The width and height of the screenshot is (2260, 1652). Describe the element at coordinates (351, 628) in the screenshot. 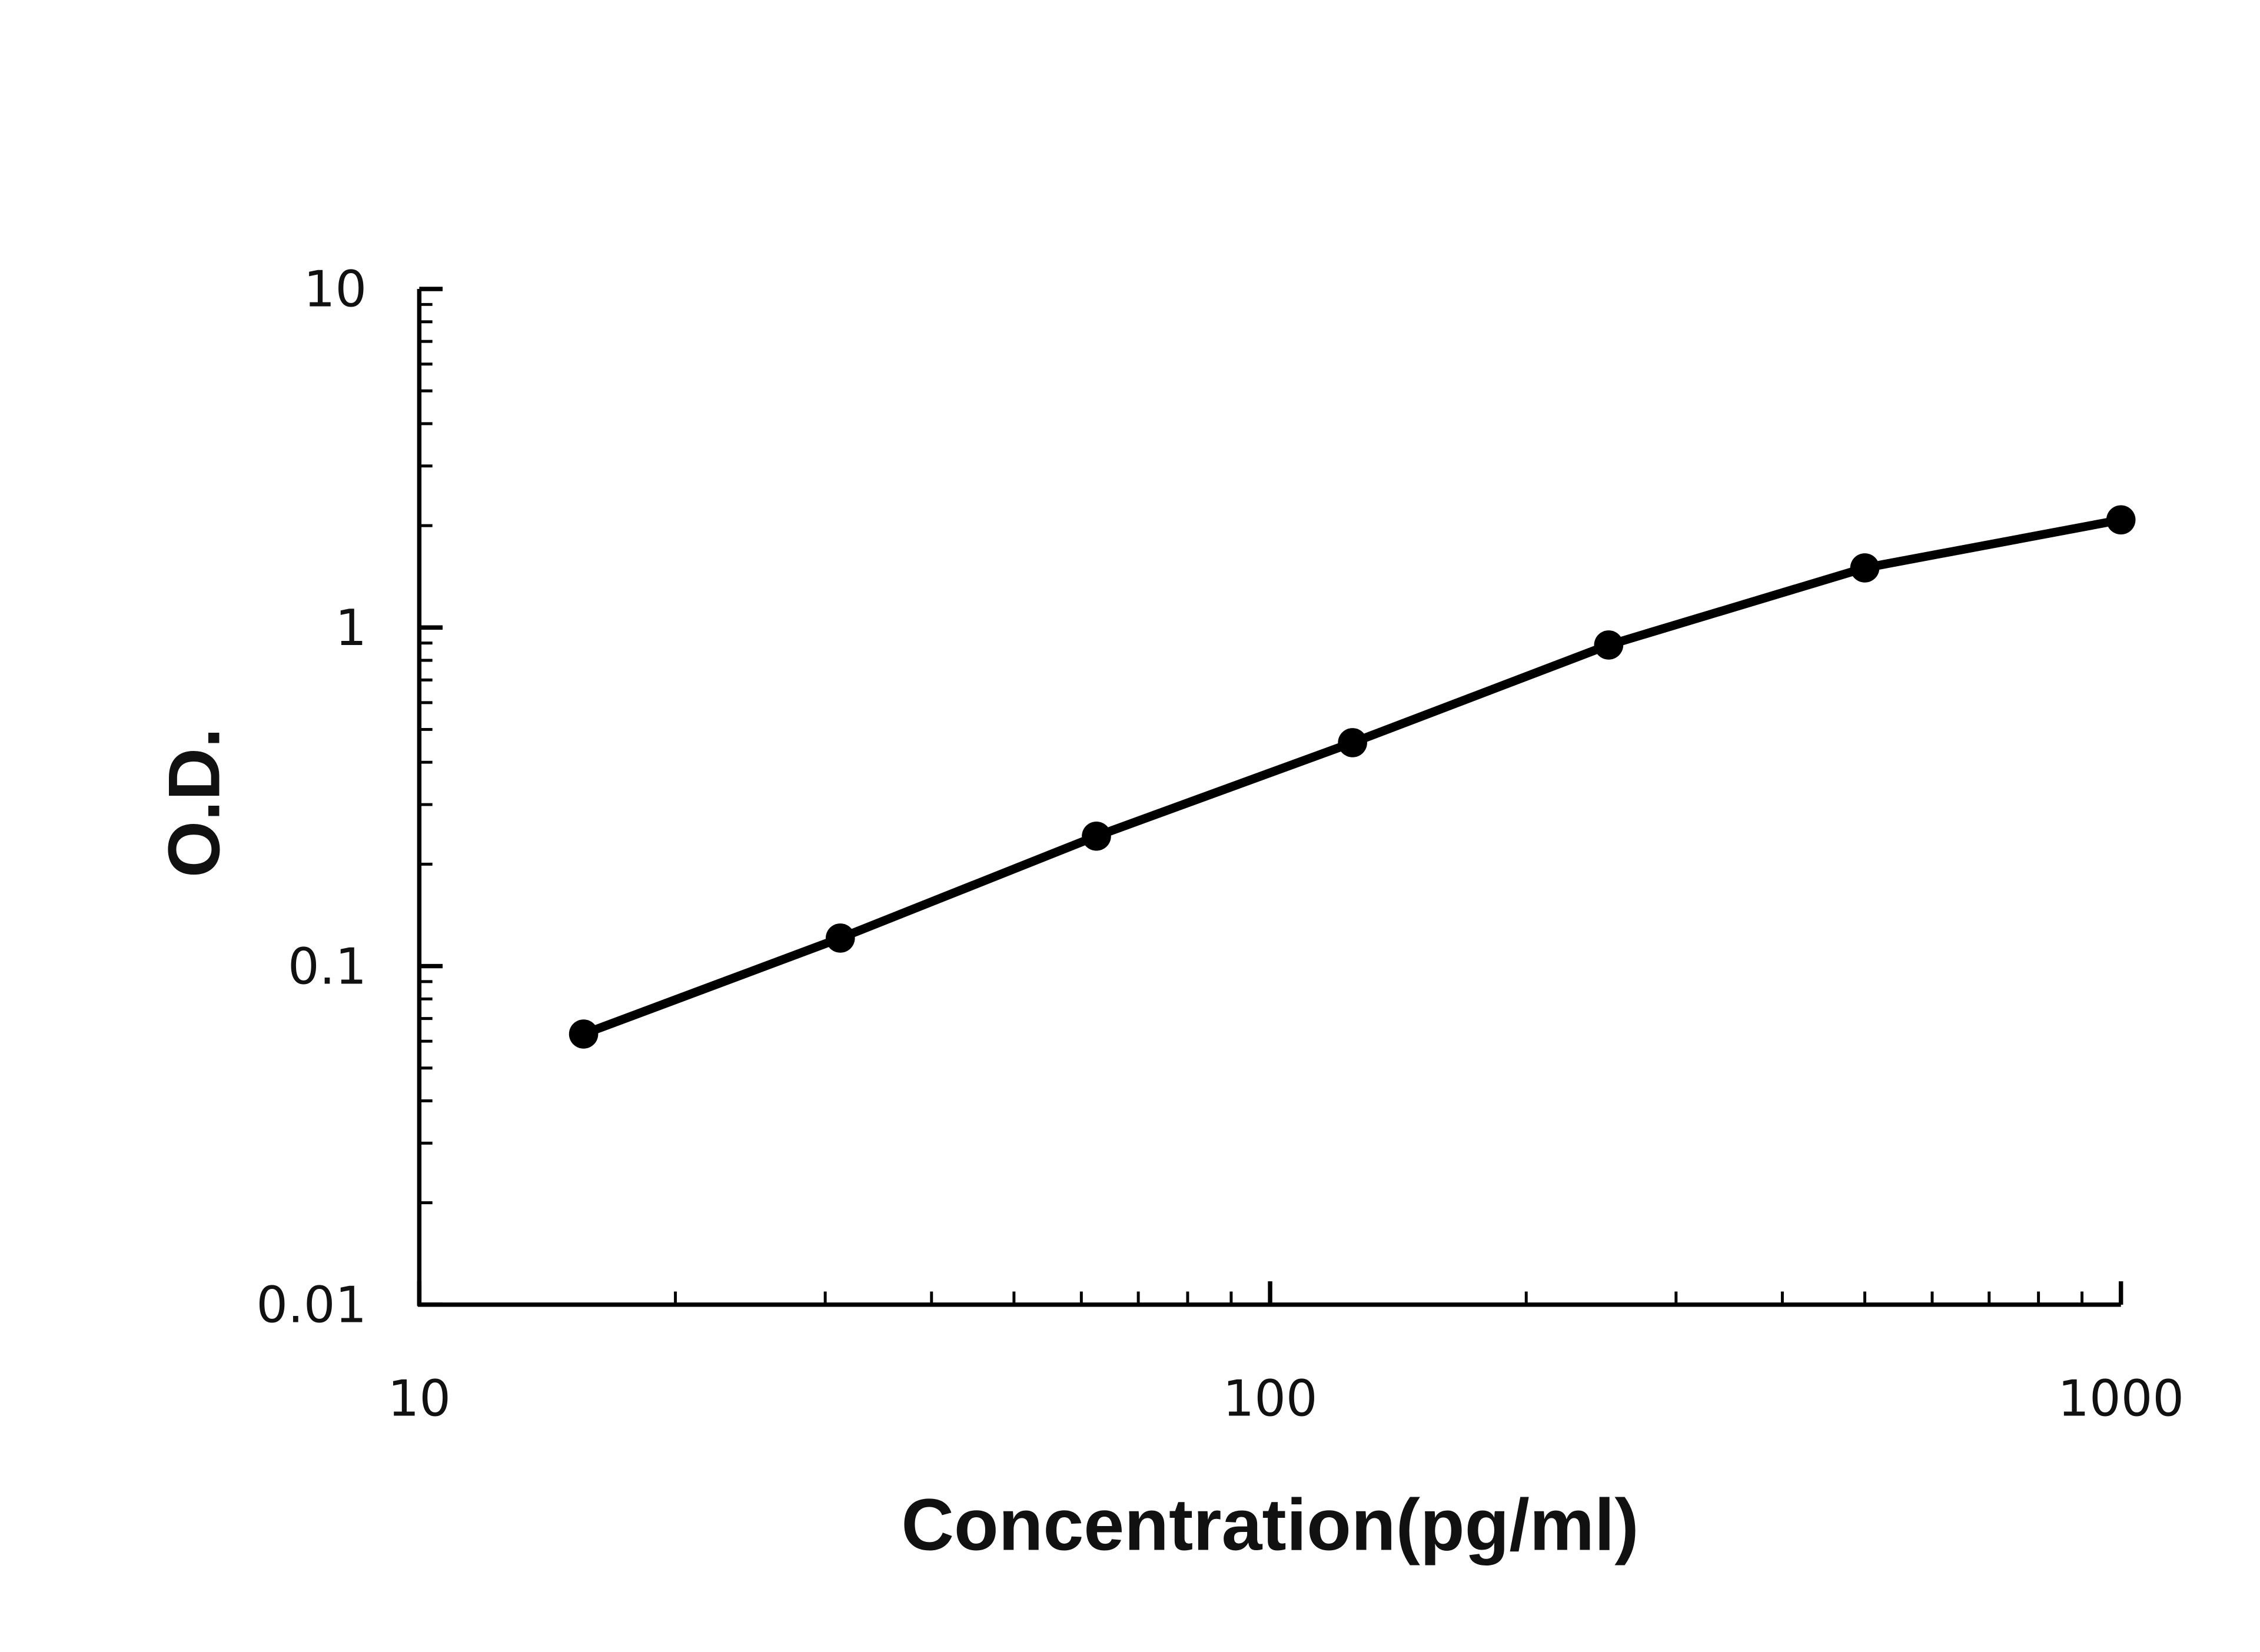

I see `y-tick-label: 1` at that location.